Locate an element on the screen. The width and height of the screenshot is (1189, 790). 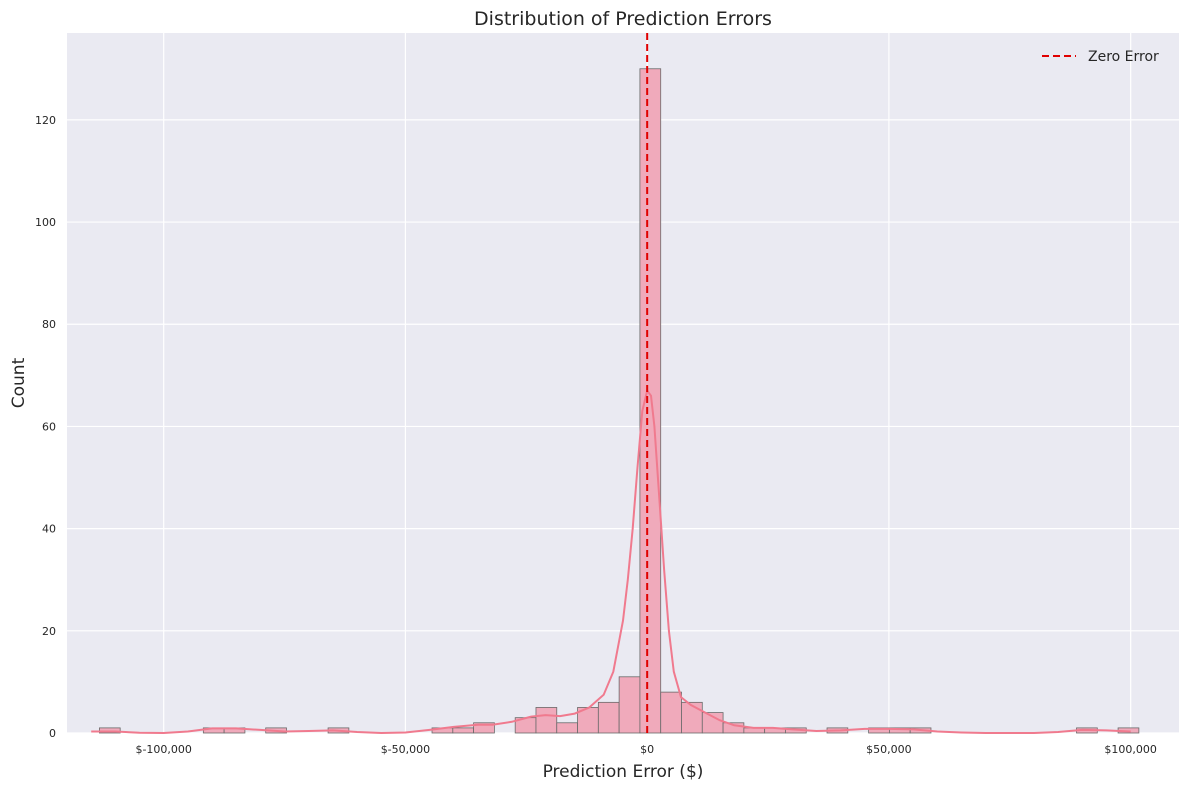
x-tick-label-0: $-100,000 is located at coordinates (163, 749).